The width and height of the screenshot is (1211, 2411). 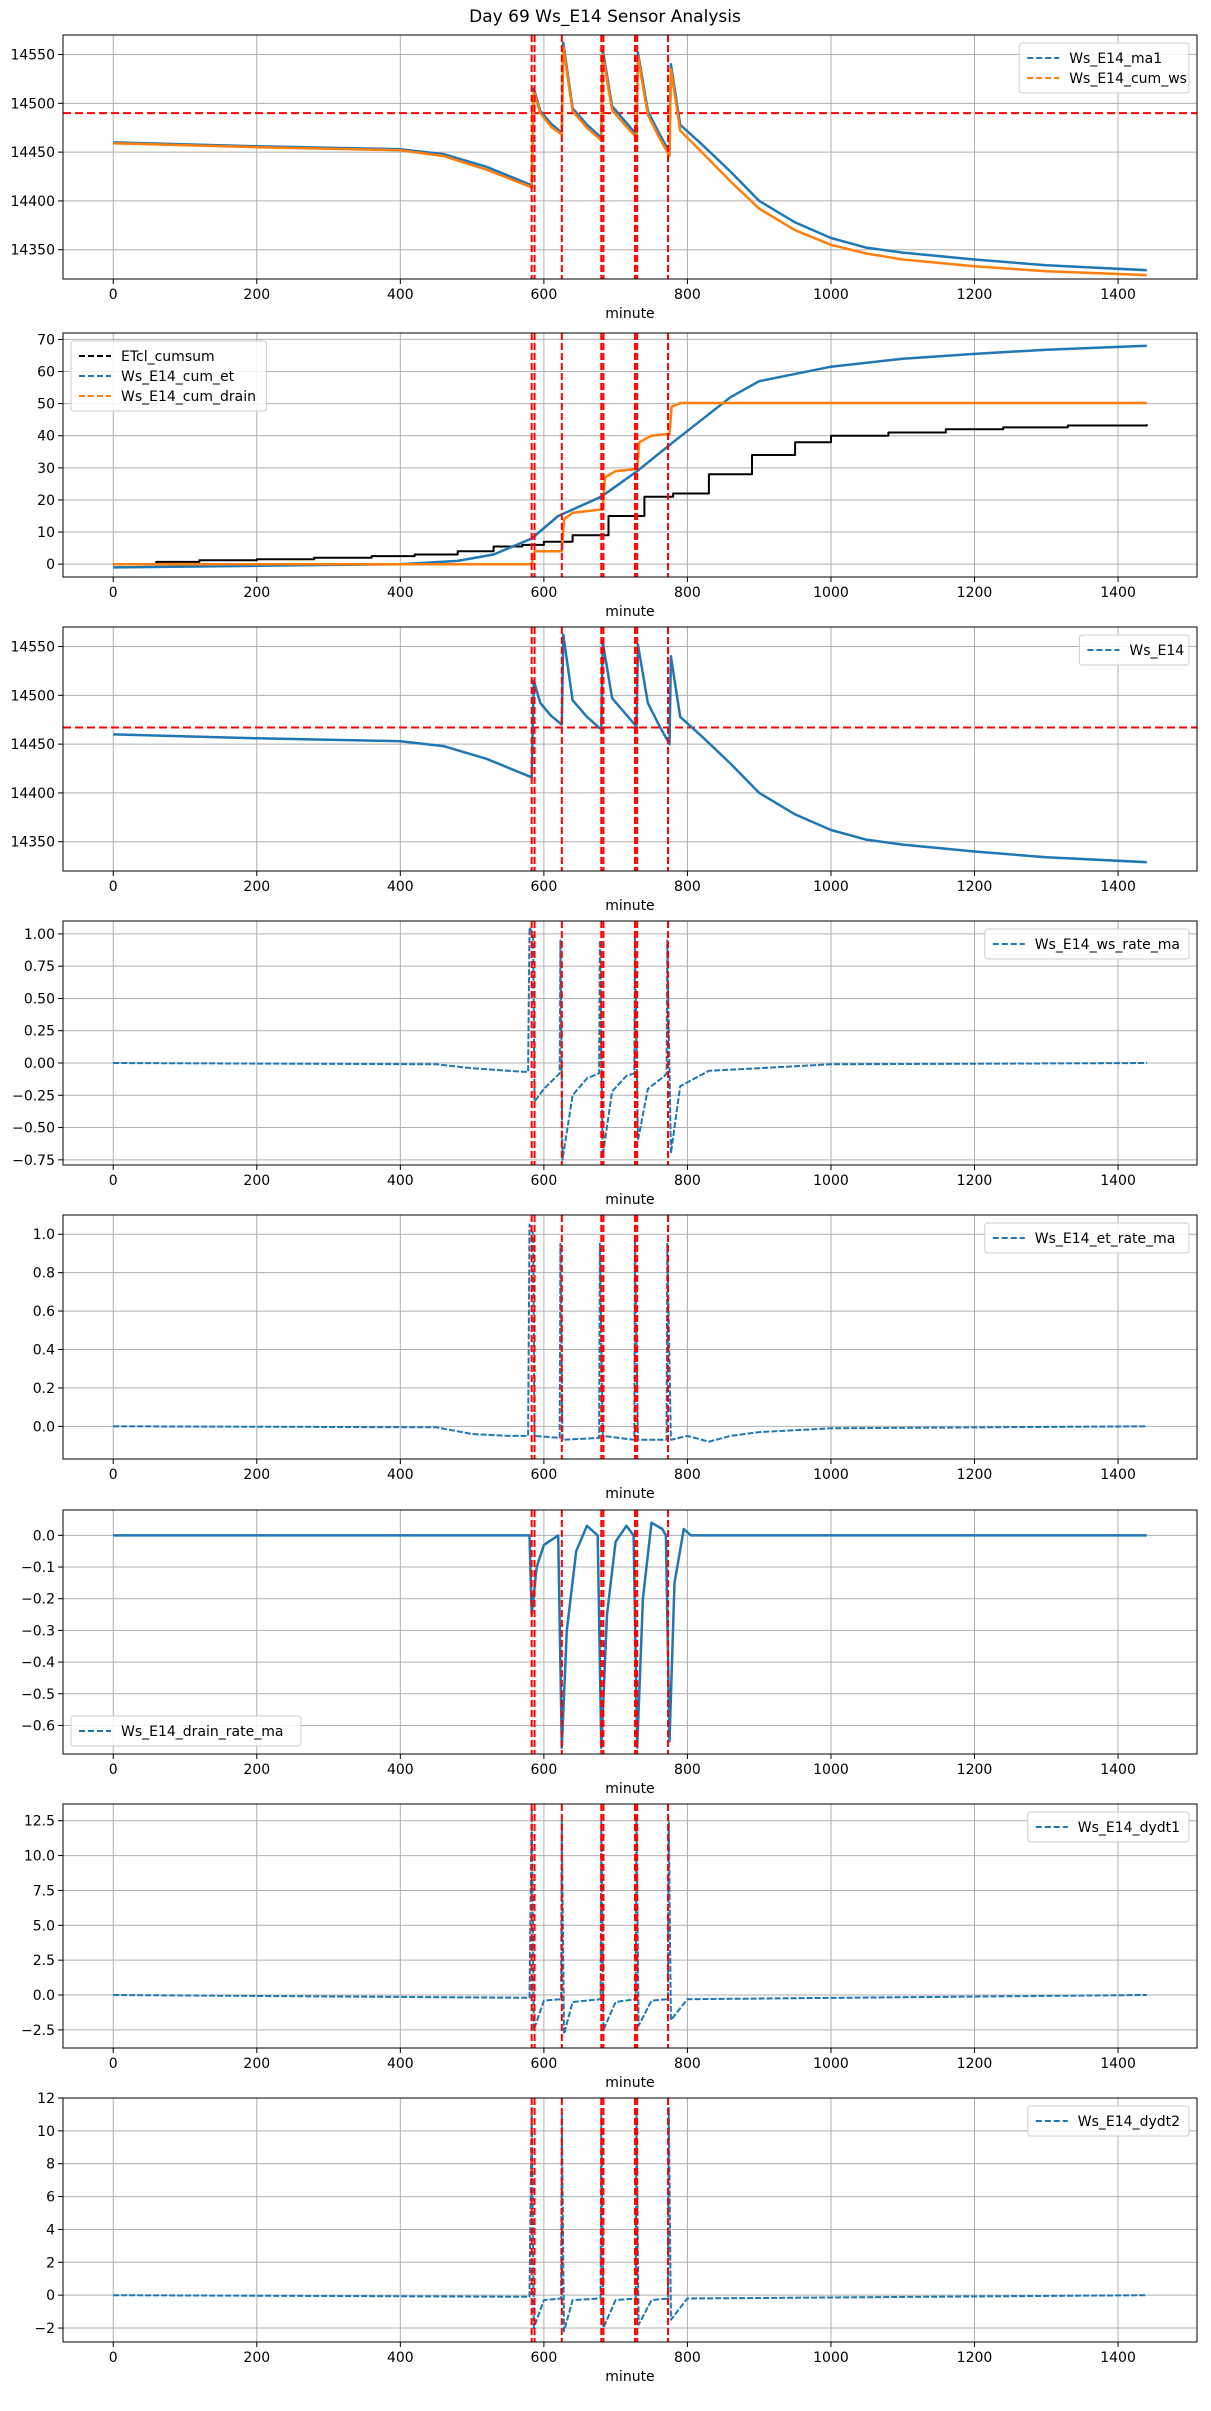 What do you see at coordinates (46, 2132) in the screenshot?
I see `y-tick-label: 10` at bounding box center [46, 2132].